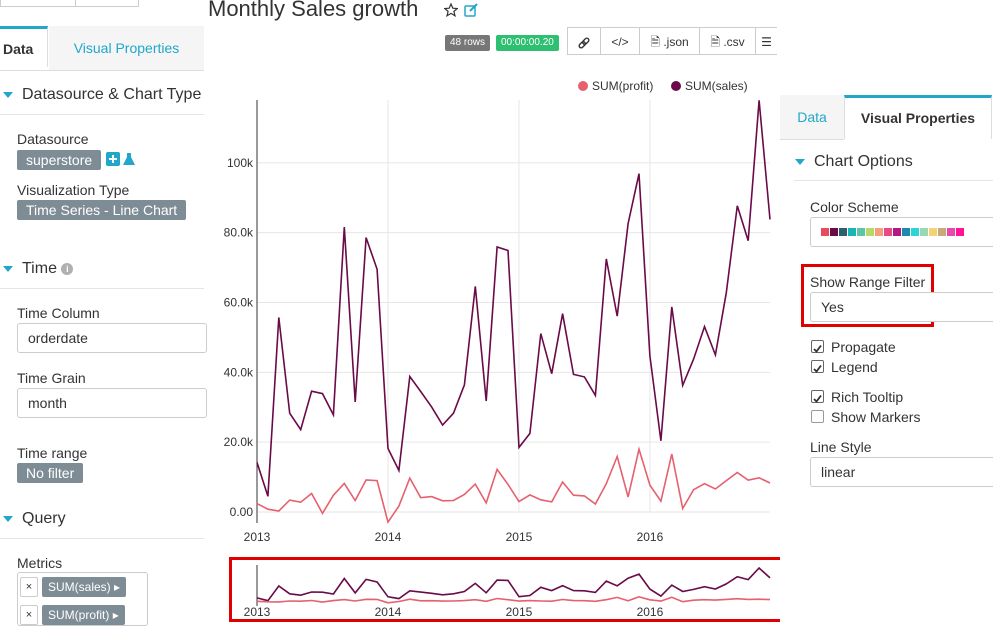 The height and width of the screenshot is (626, 993). What do you see at coordinates (112, 403) in the screenshot?
I see `time-grain-select: month` at bounding box center [112, 403].